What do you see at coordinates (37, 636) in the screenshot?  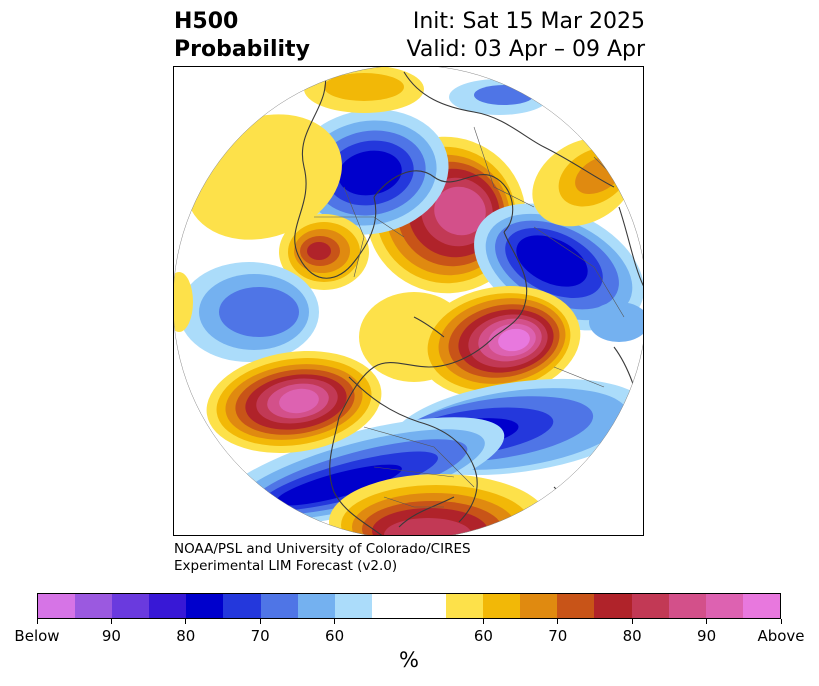 I see `colorbar-tick-label: Below` at bounding box center [37, 636].